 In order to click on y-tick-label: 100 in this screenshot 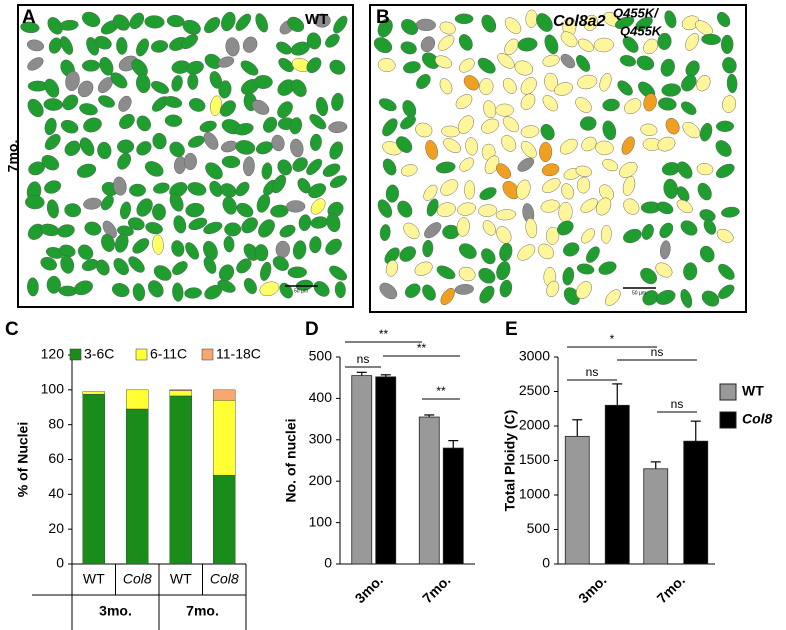, I will do `click(321, 521)`.